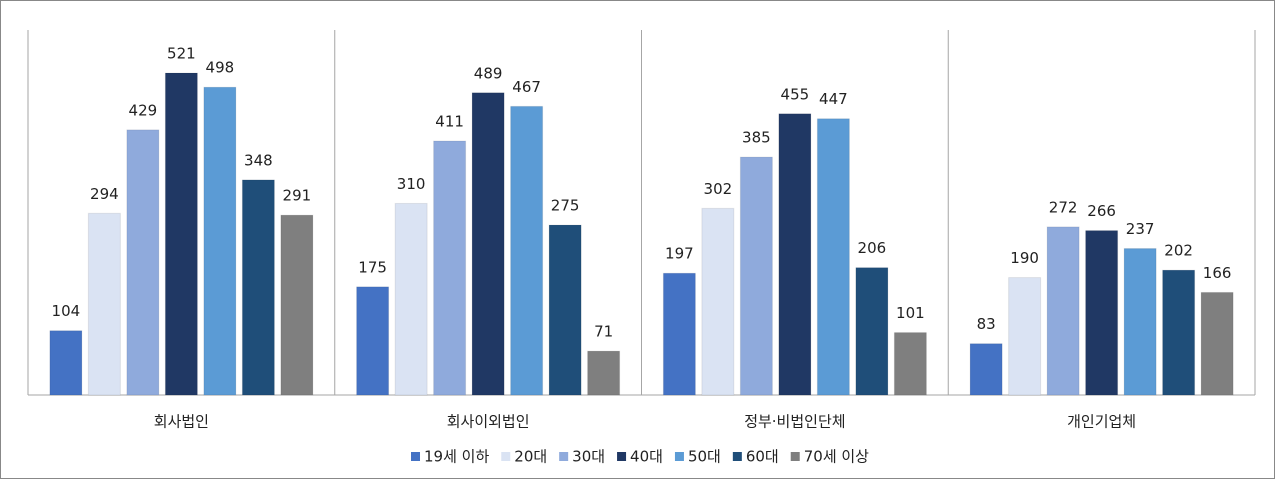  Describe the element at coordinates (456, 457) in the screenshot. I see `legend-label: 19세 이하` at that location.